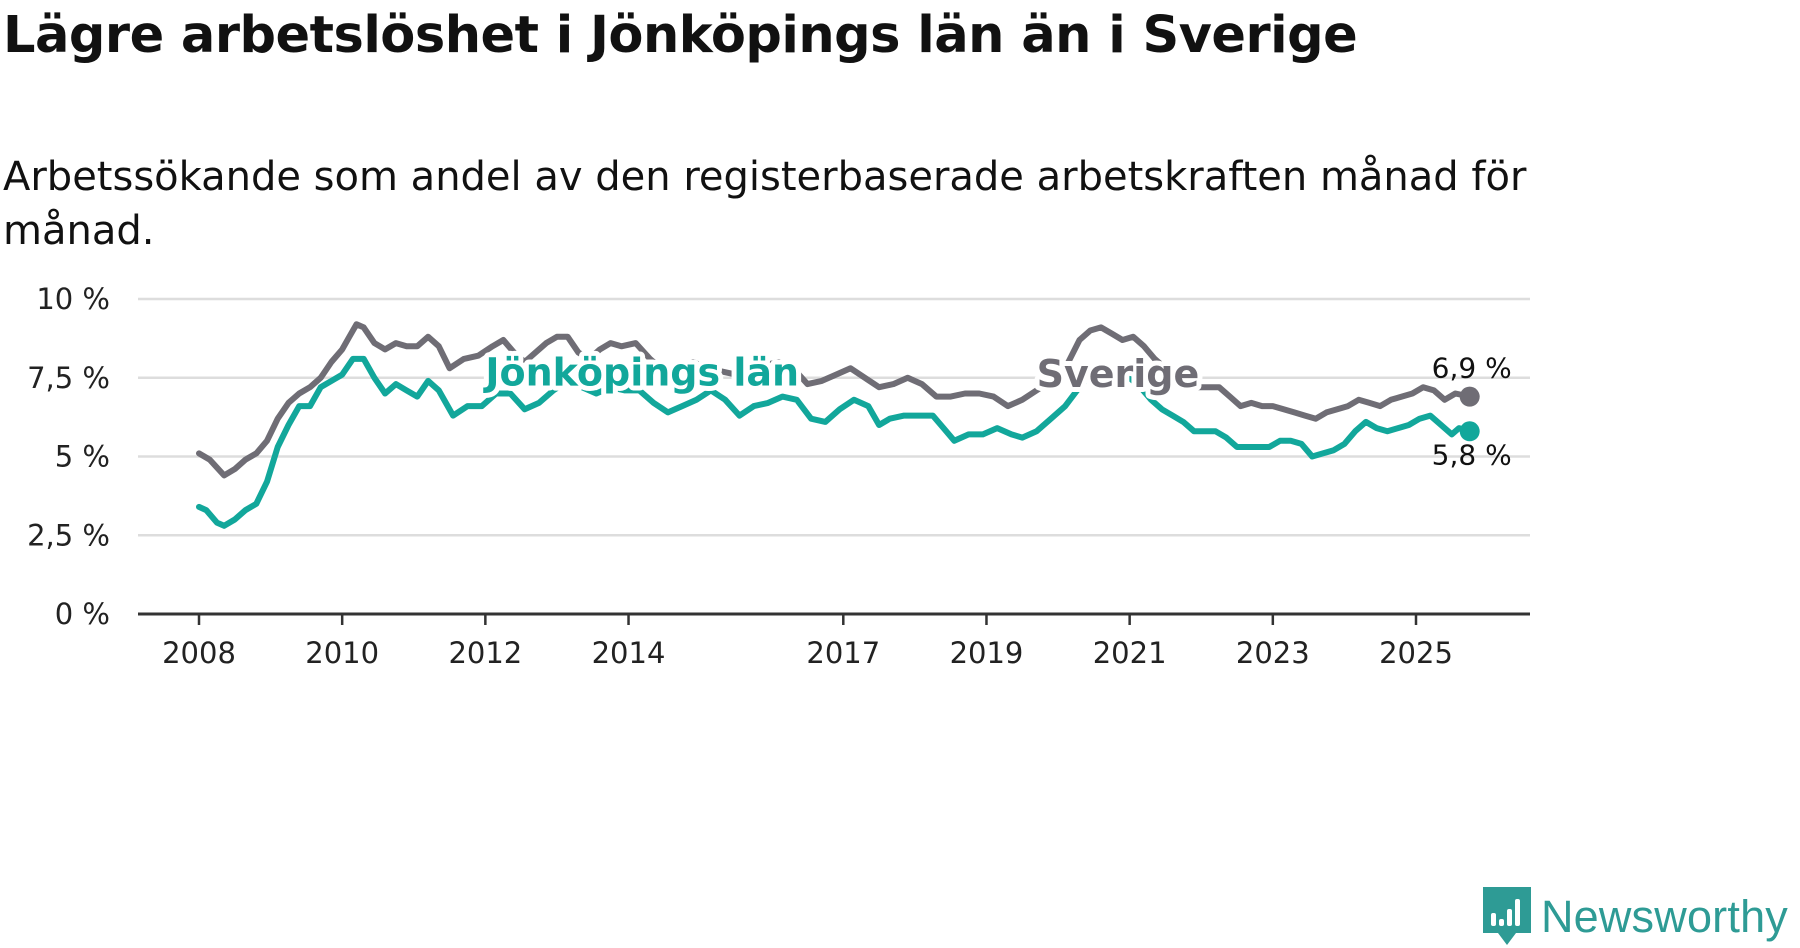 This screenshot has width=1800, height=948. Describe the element at coordinates (342, 653) in the screenshot. I see `x-tick-label: 2010` at that location.